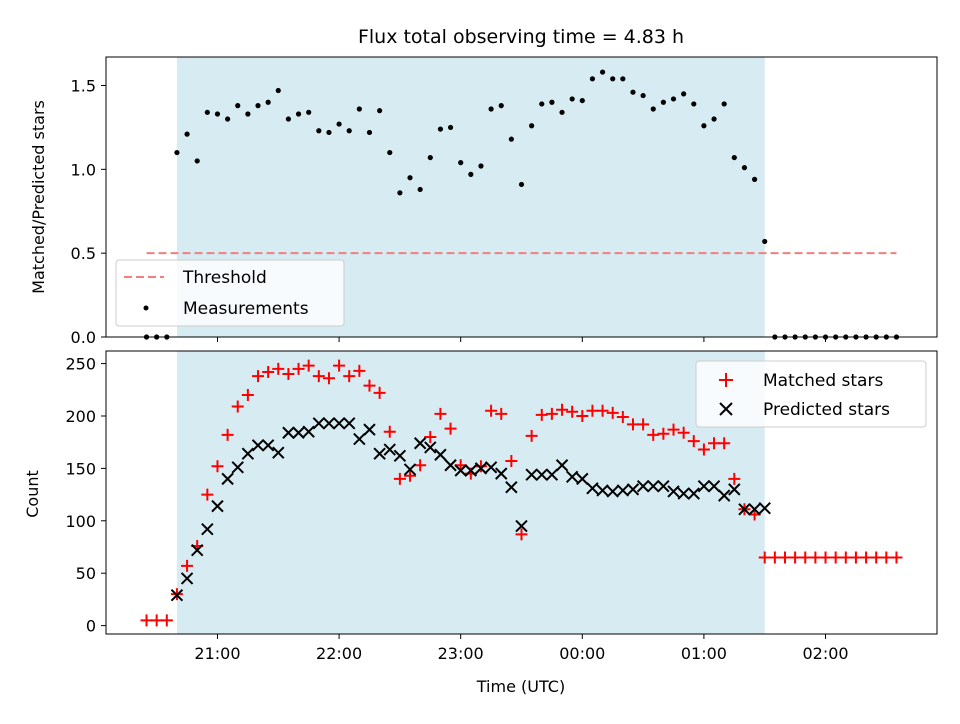 This screenshot has height=724, width=960. I want to click on bottom-y-tick-label: 50, so click(86, 573).